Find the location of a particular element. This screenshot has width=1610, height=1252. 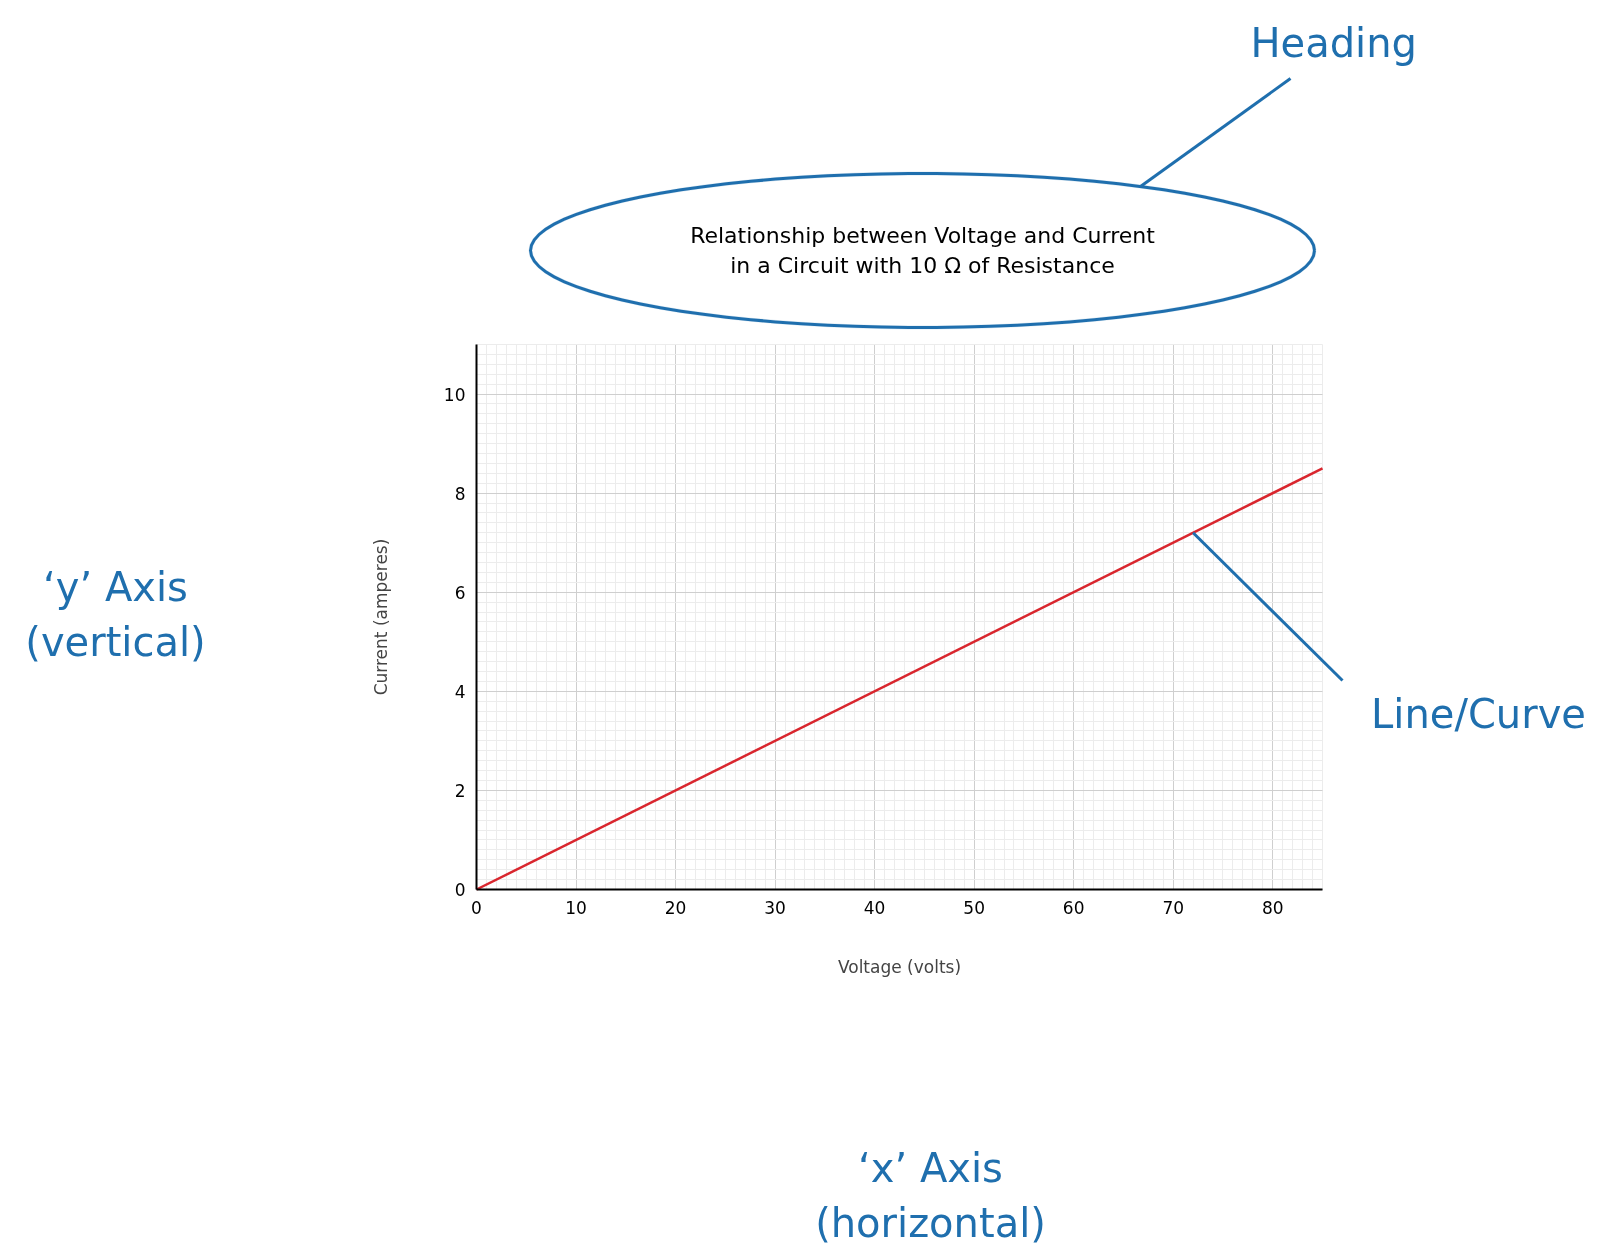

y-tick-label: 2 is located at coordinates (460, 790).